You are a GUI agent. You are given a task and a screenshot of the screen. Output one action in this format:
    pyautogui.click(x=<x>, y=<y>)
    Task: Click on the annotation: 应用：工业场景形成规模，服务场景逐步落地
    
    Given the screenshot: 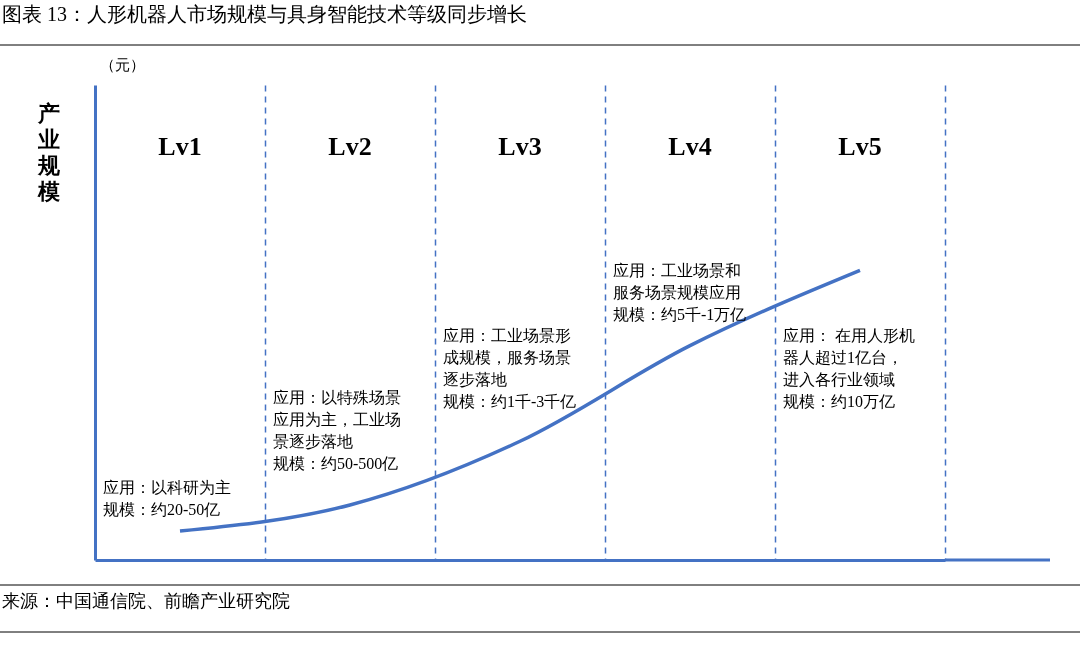 What is the action you would take?
    pyautogui.click(x=507, y=357)
    